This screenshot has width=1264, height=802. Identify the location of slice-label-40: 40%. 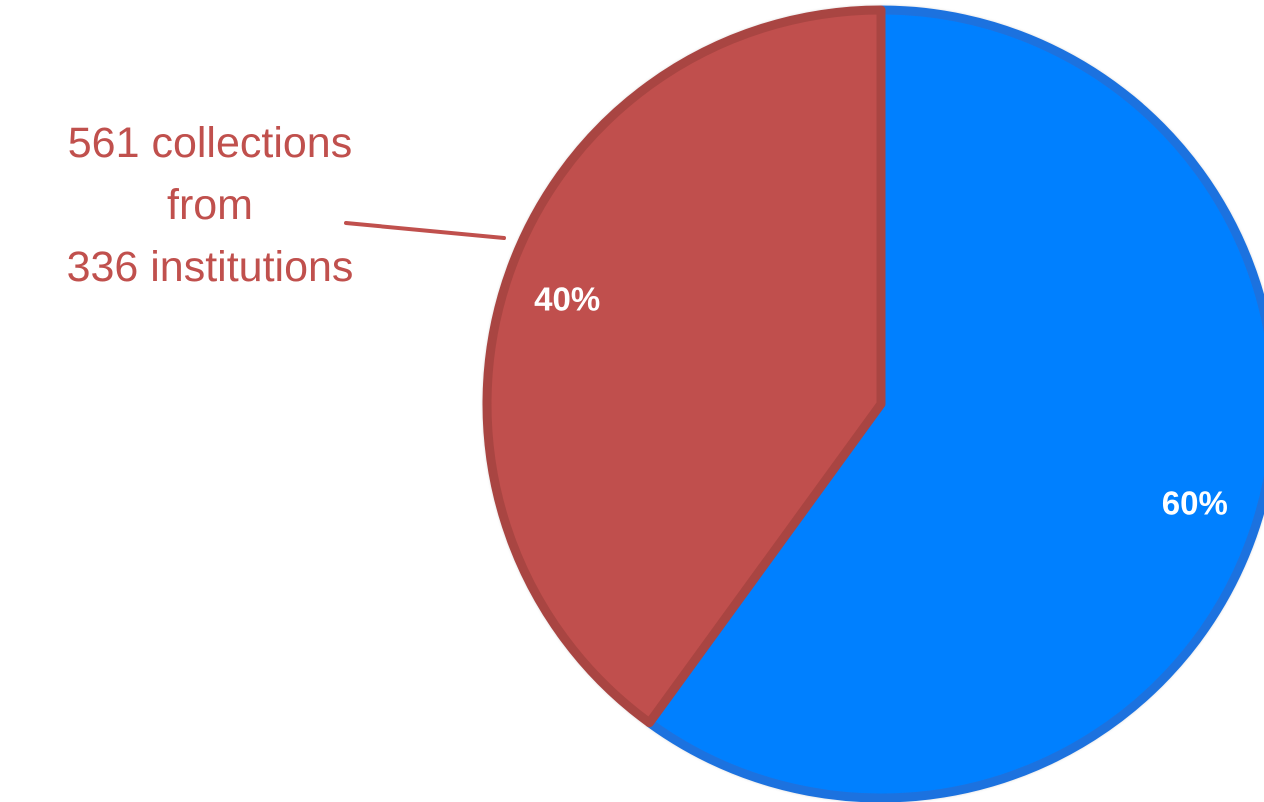
(567, 299).